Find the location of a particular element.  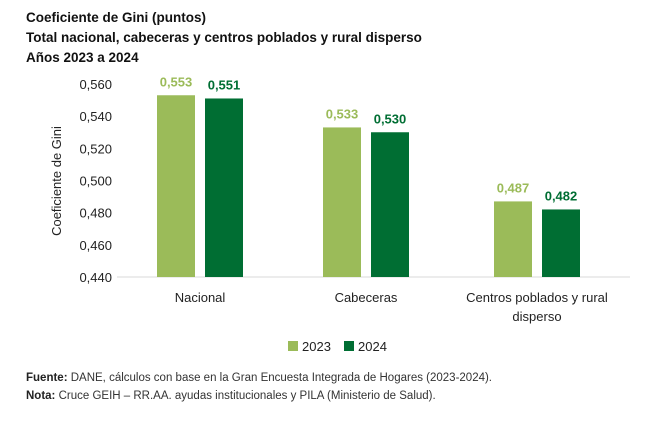

note-label: Nota: is located at coordinates (41, 396).